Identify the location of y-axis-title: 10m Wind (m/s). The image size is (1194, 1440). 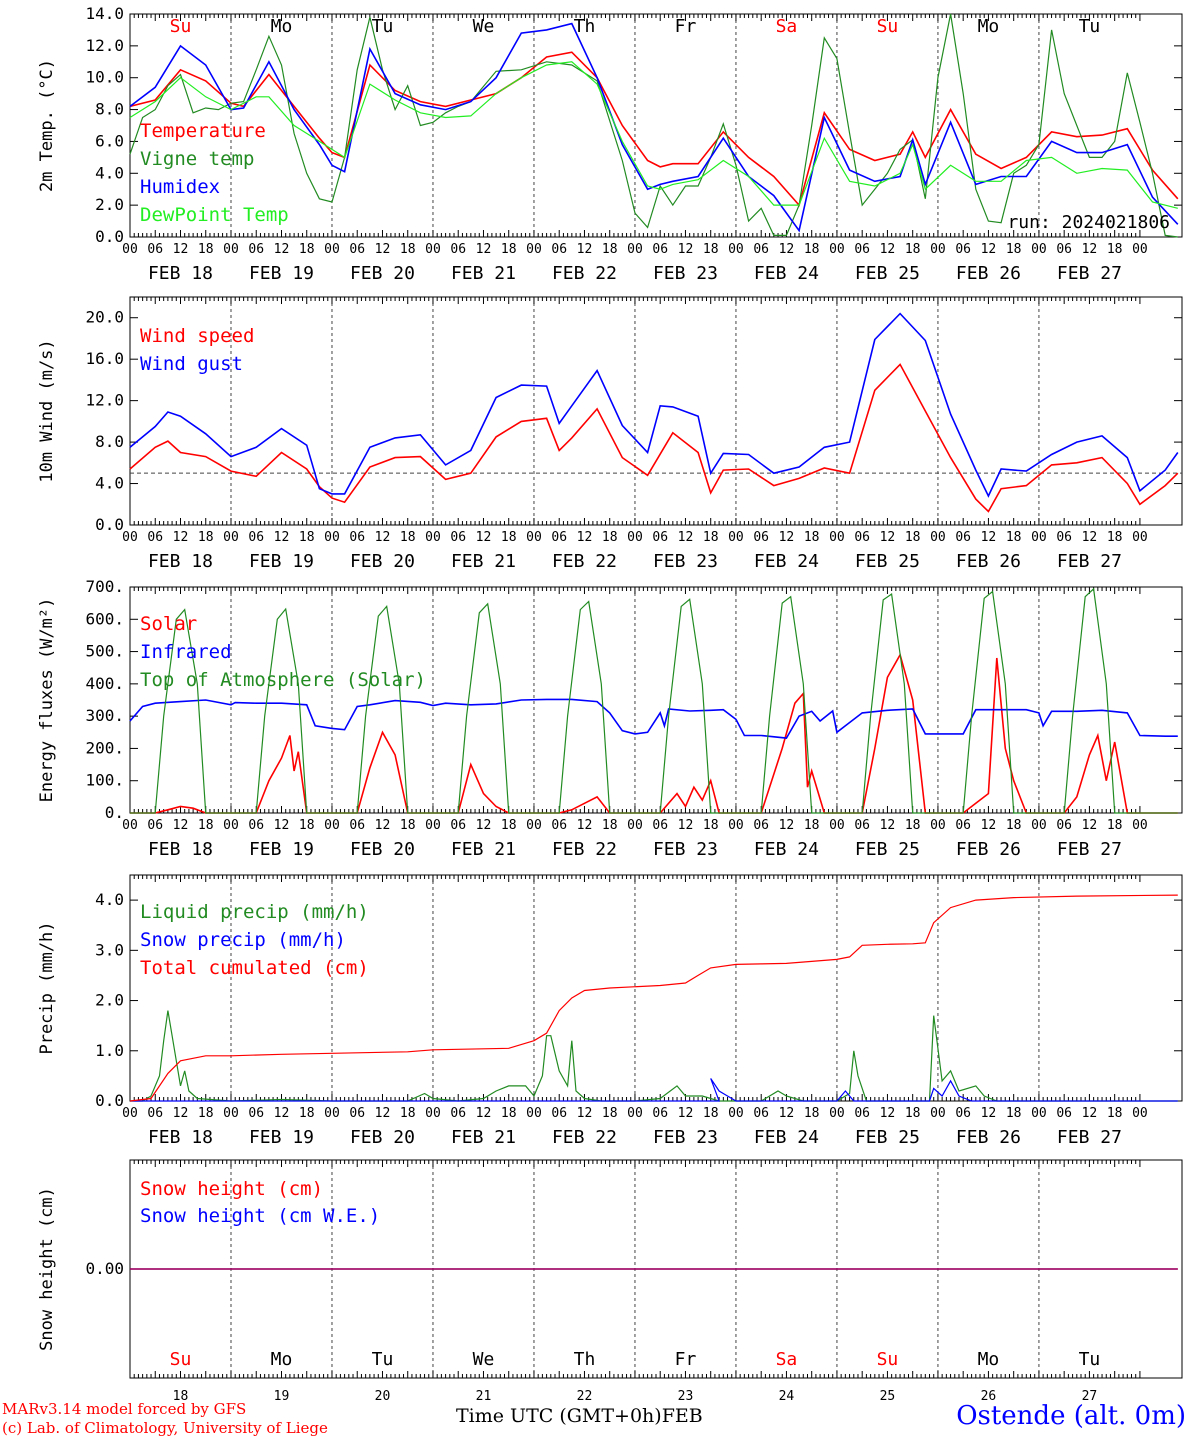
(47, 410).